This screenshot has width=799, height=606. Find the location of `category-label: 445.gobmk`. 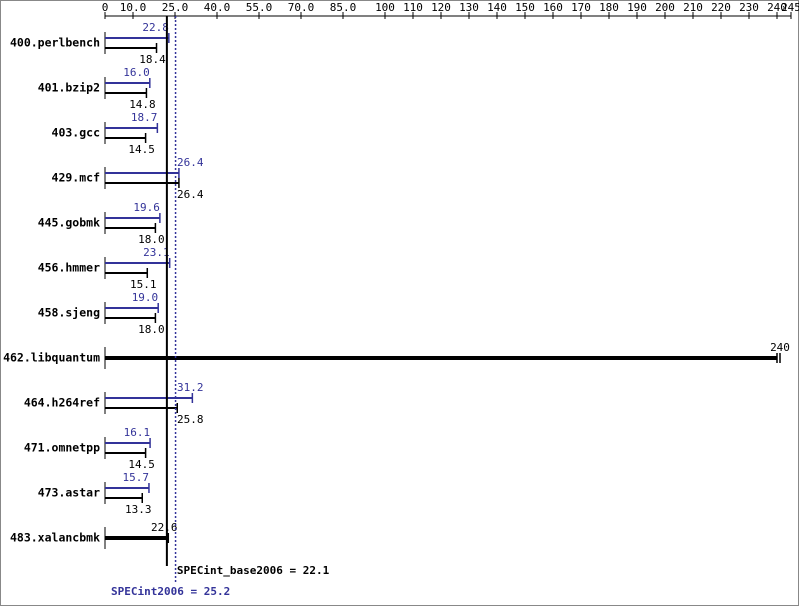

category-label: 445.gobmk is located at coordinates (69, 223).